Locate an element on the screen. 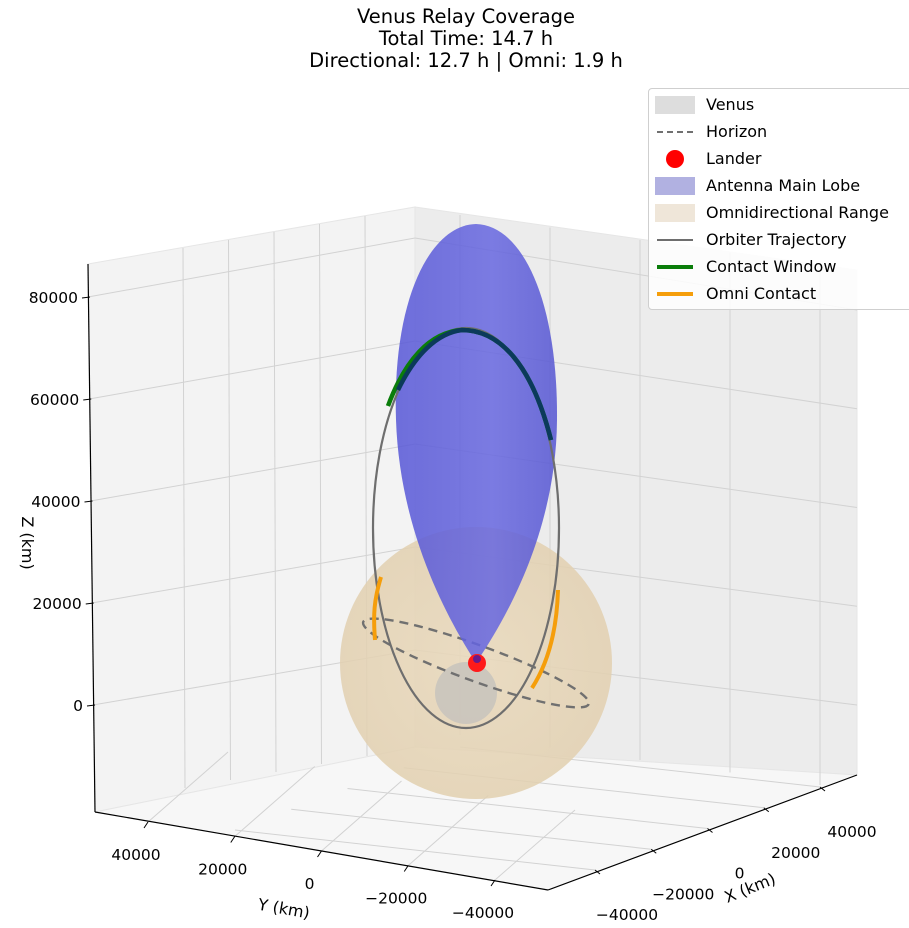 The image size is (909, 928). contact-window-arc-inside-lobe is located at coordinates (474, 384).